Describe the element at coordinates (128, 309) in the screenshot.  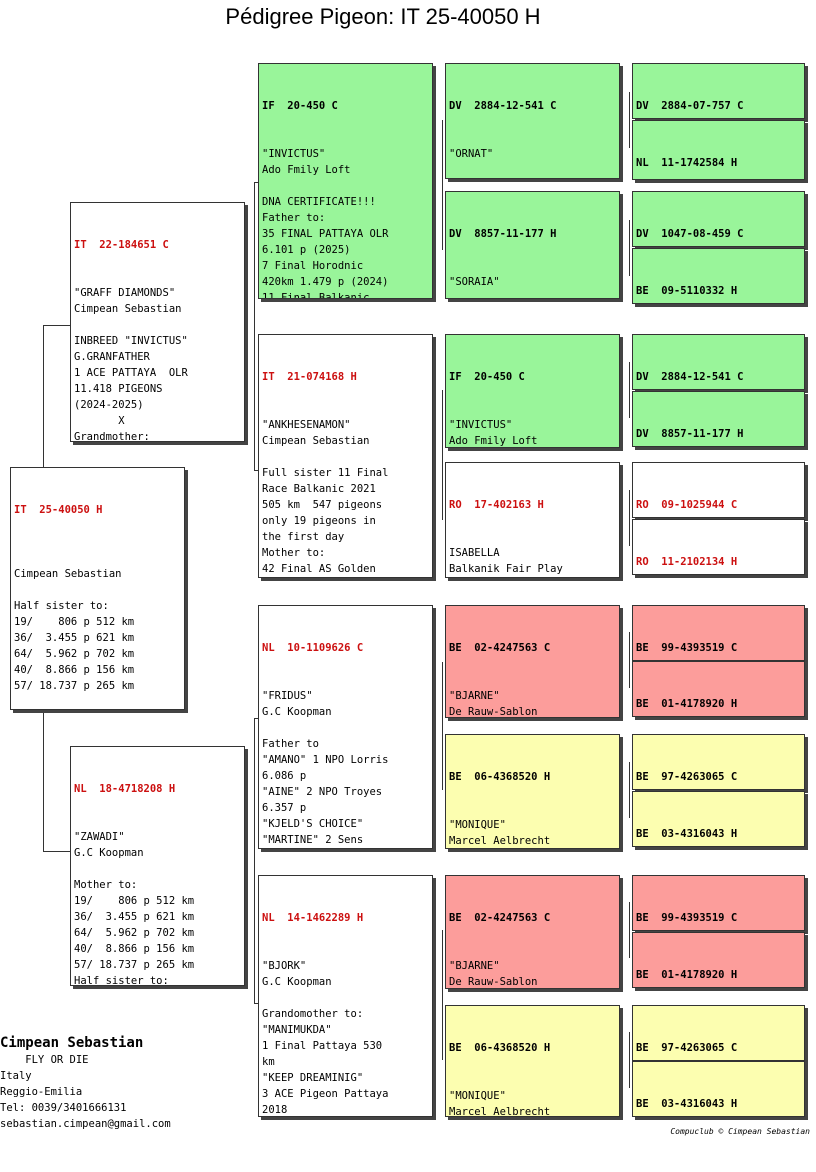
I see `card-line: Cimpean Sebastian` at that location.